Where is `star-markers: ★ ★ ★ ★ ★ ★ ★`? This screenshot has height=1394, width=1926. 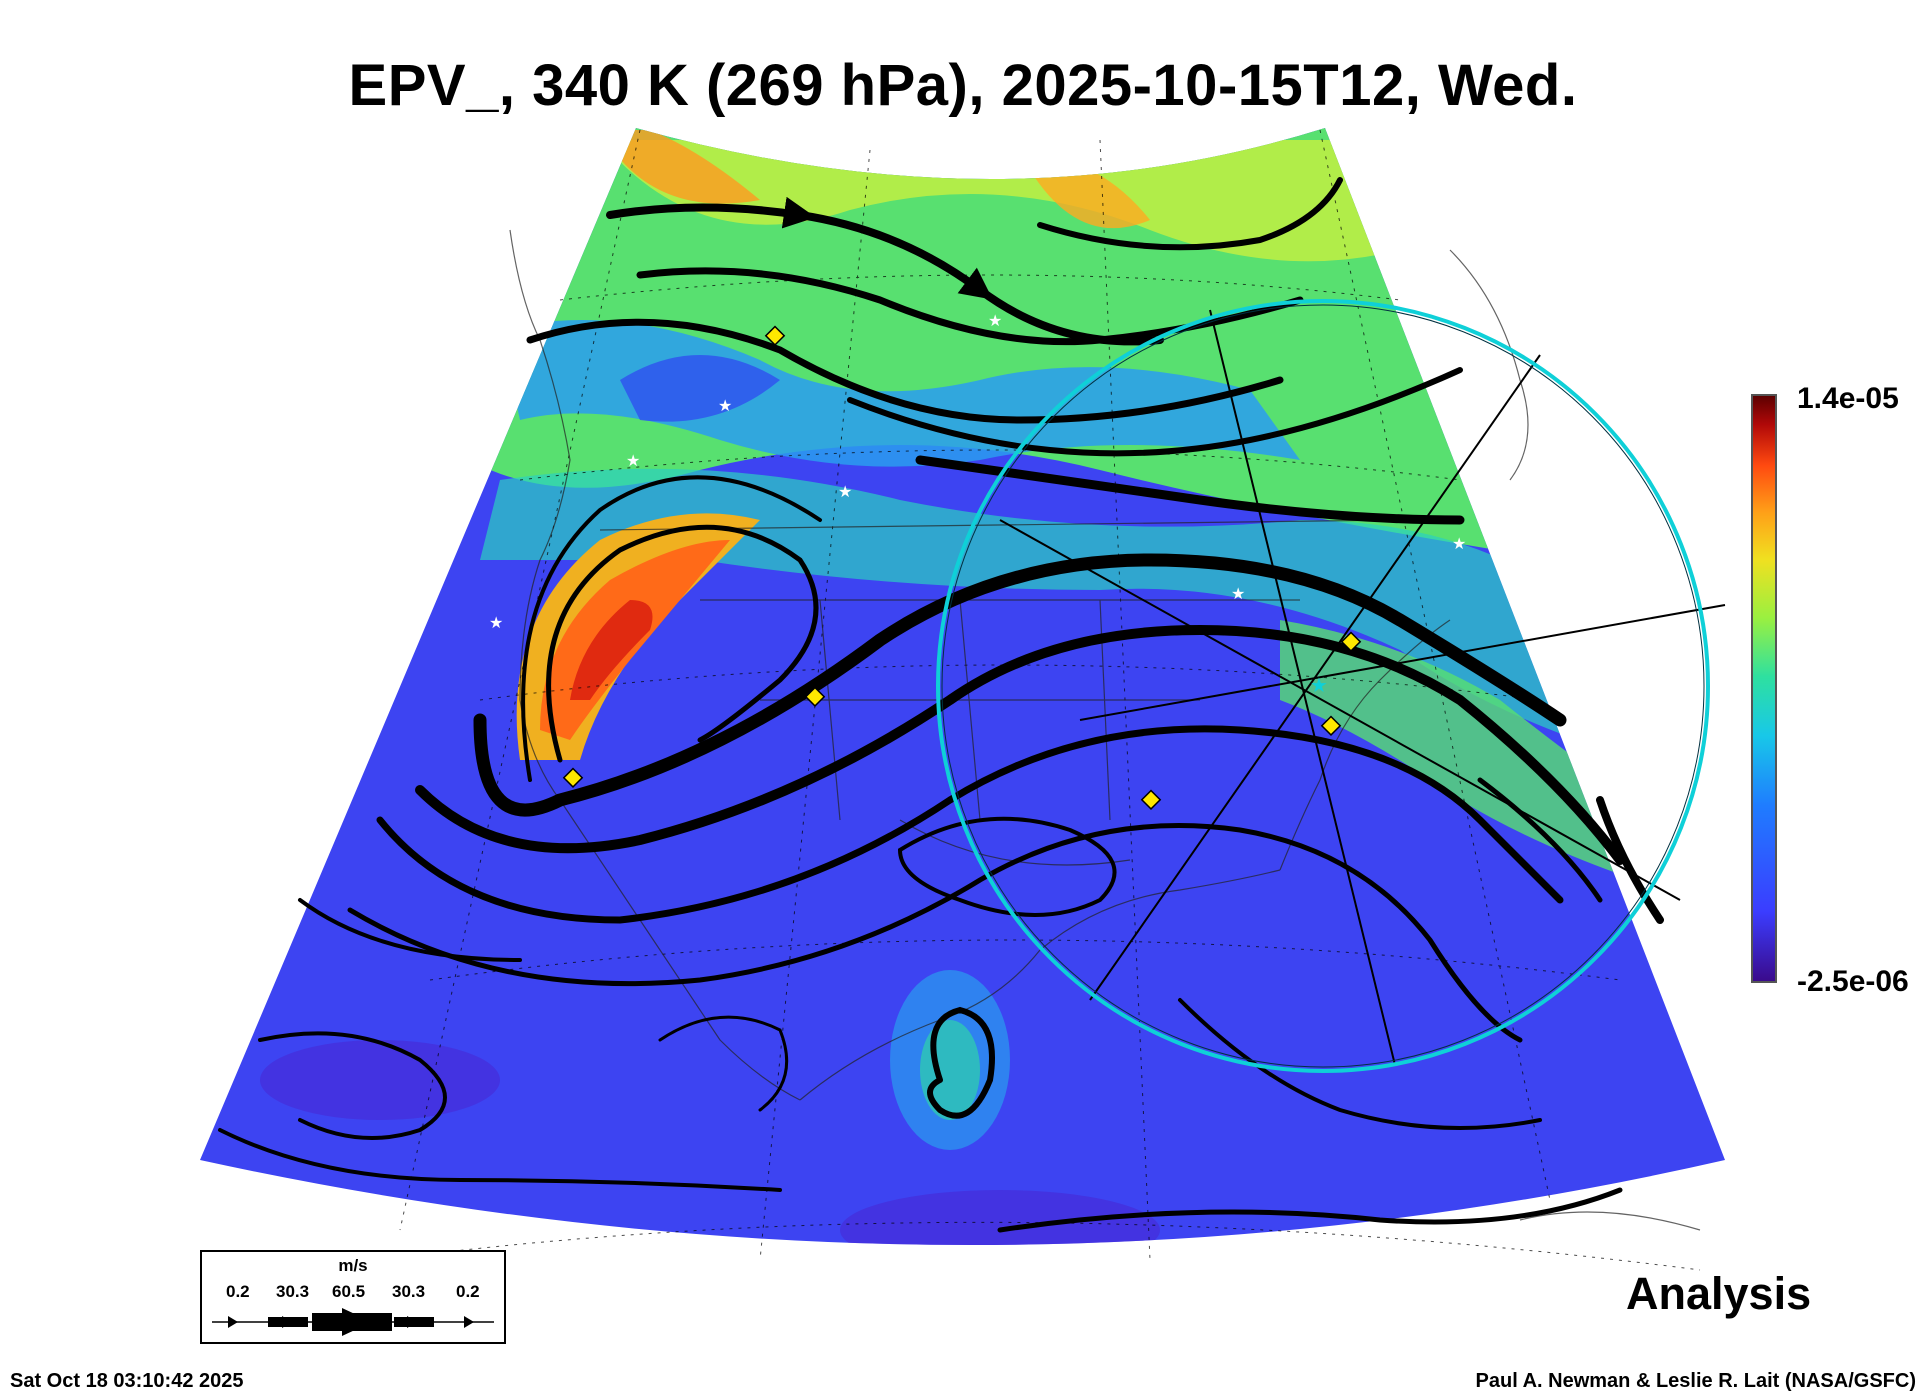 star-markers: ★ ★ ★ ★ ★ ★ ★ is located at coordinates (977, 471).